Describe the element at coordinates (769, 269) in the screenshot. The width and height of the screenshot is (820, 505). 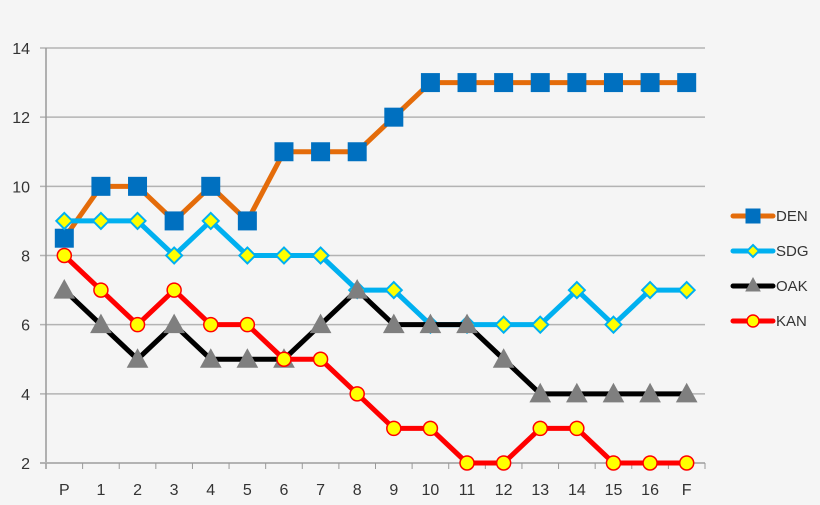
I see `legend: DEN SDG OAK KAN` at that location.